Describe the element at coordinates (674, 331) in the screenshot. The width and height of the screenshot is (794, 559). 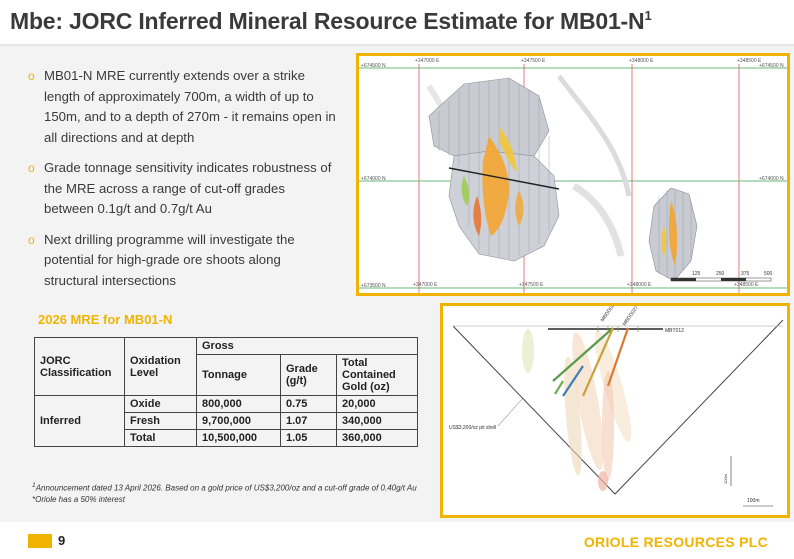
I see `line-label: MBT012` at that location.